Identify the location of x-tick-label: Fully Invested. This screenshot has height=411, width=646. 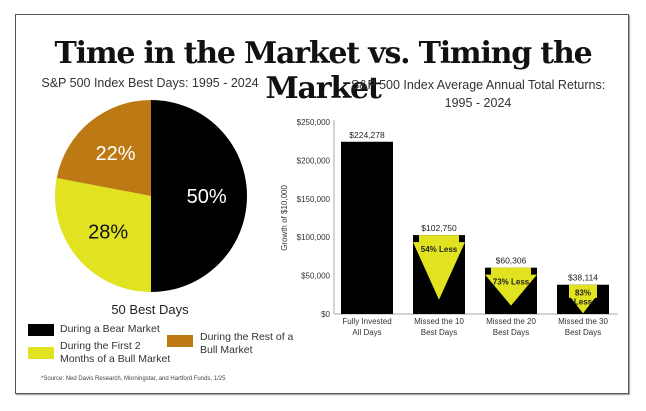
(366, 321).